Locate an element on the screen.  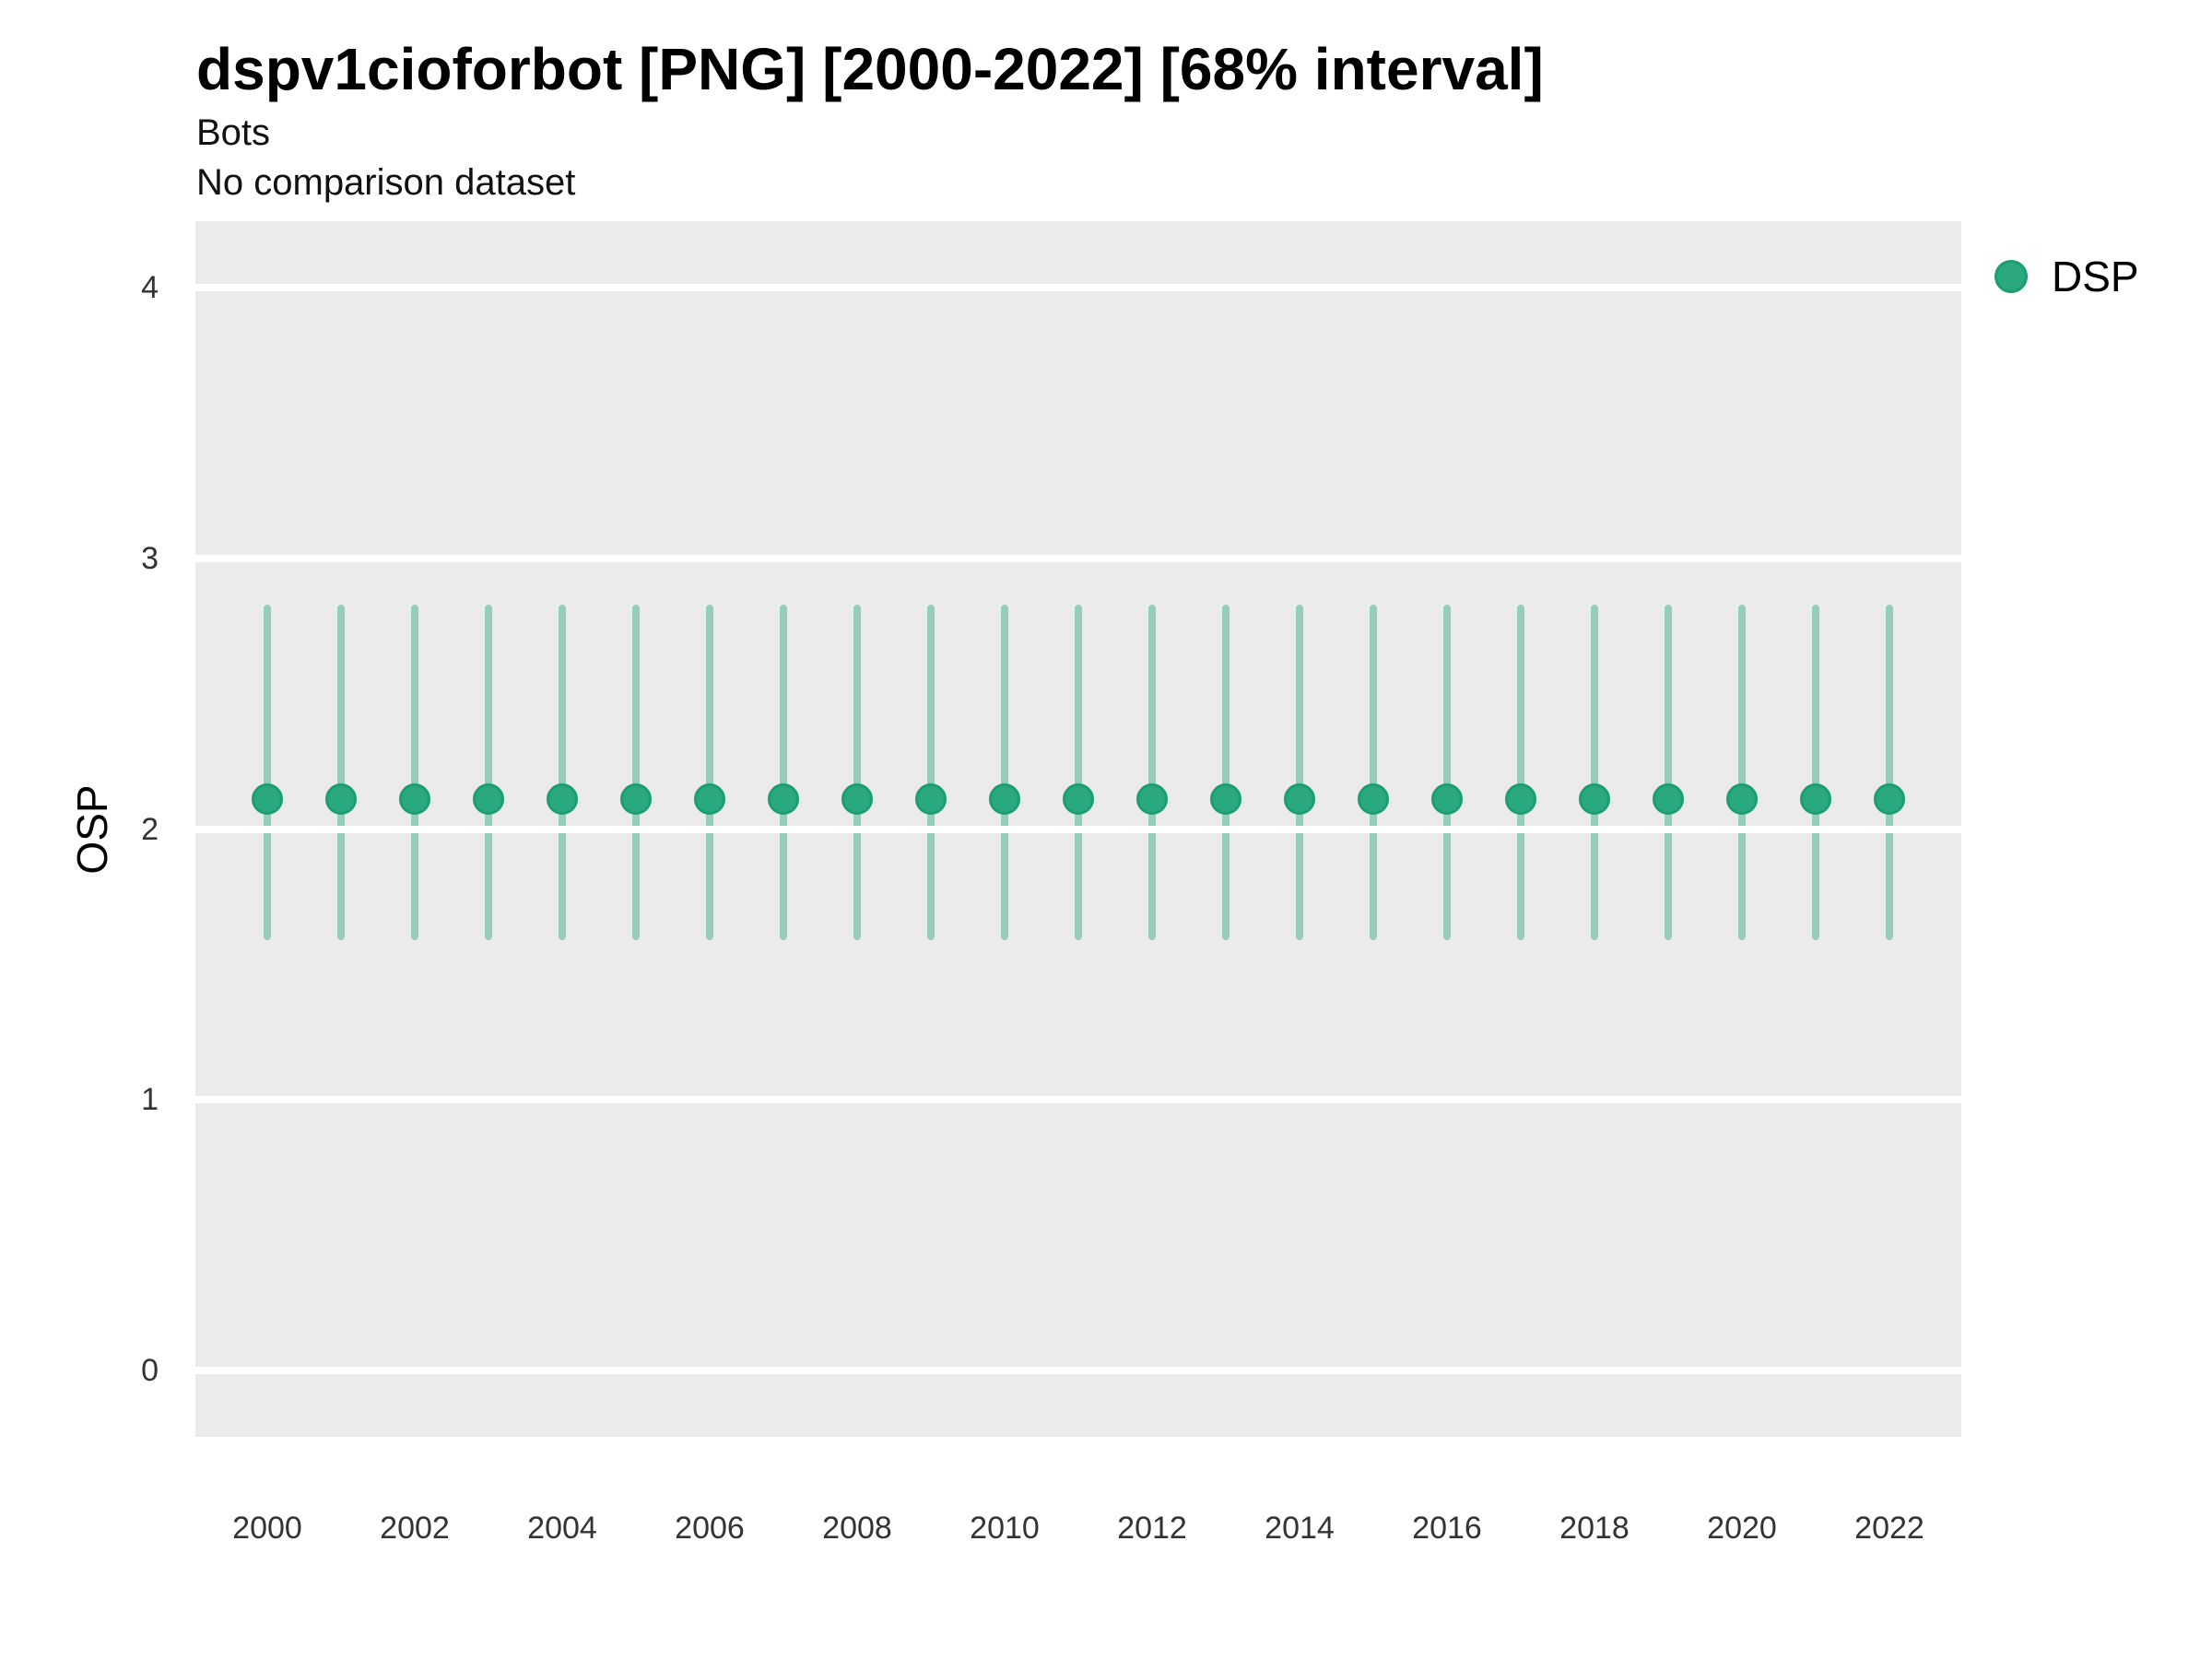
x-tick-label: 2022 is located at coordinates (1889, 1528).